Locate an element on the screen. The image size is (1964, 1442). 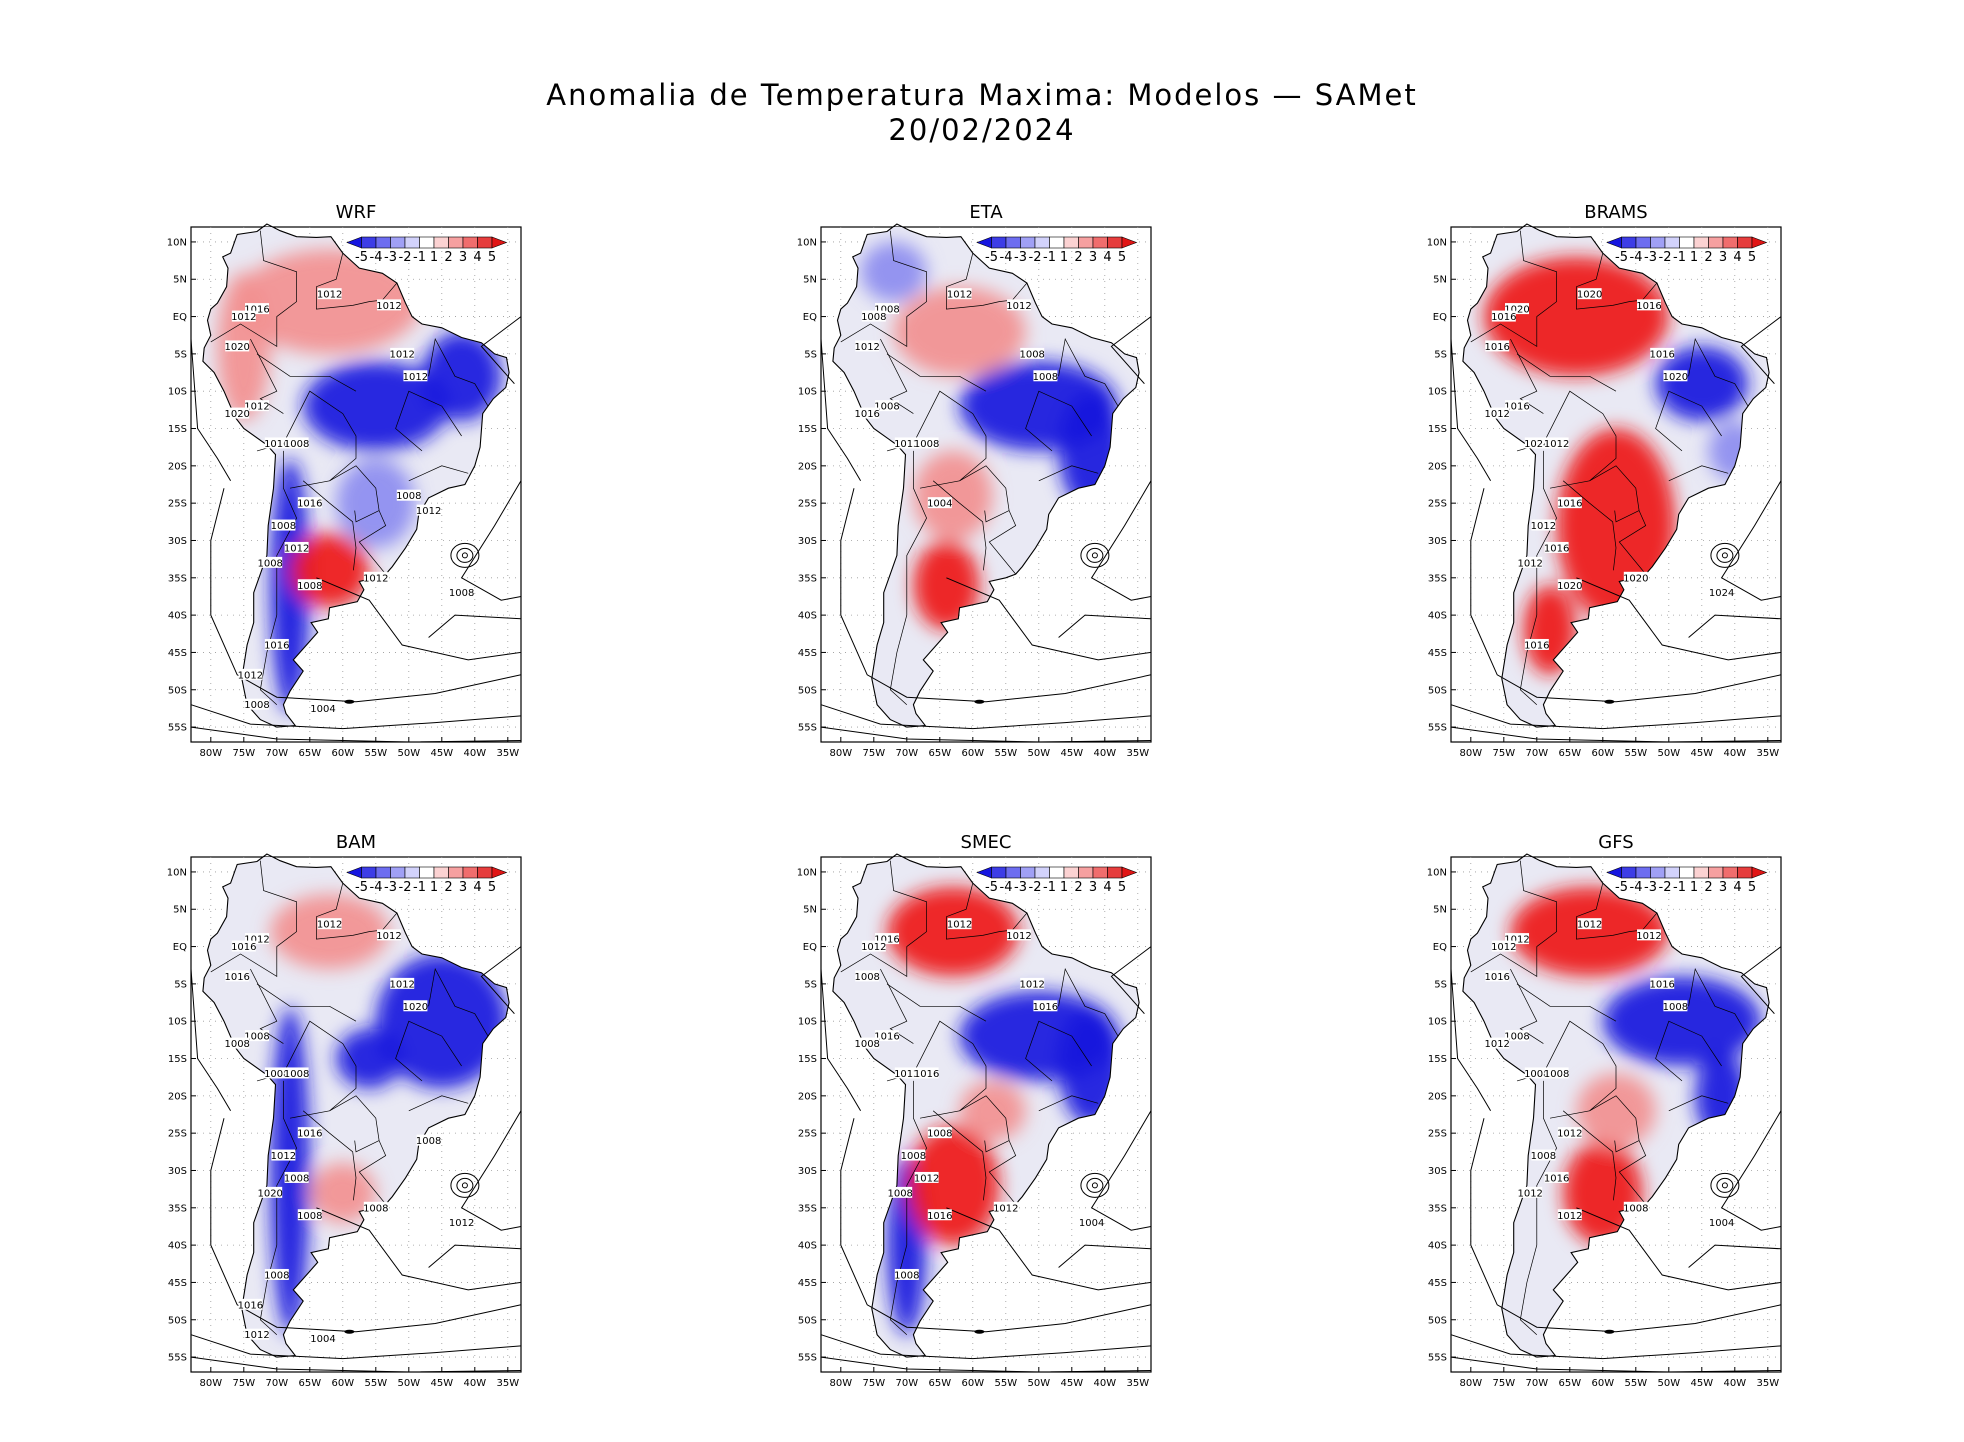
colorbar-label: -1 is located at coordinates (1049, 257).